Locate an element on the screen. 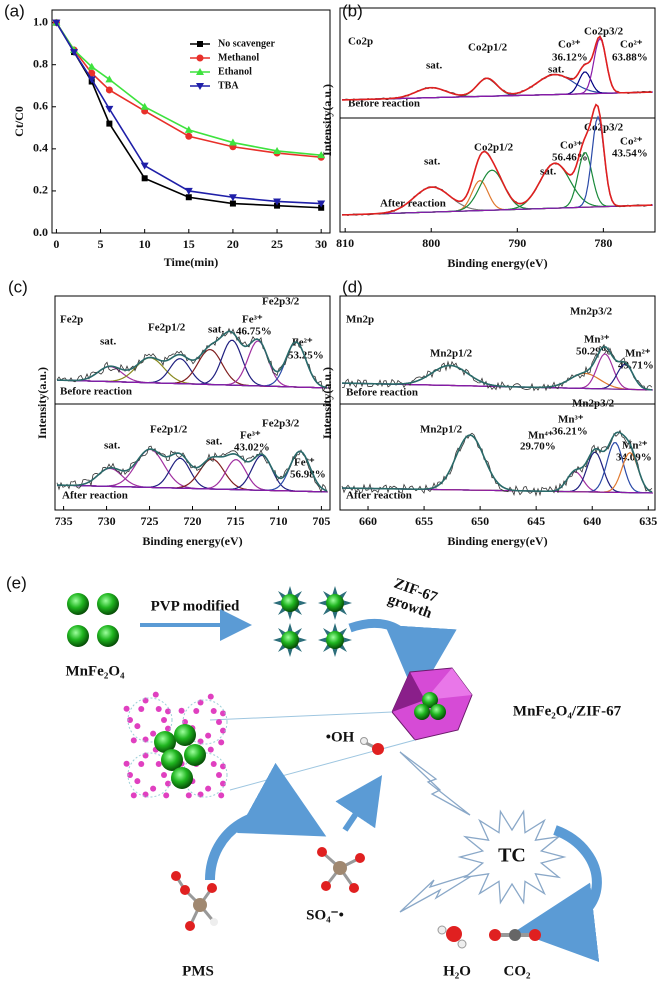  x-tick-label: 790 is located at coordinates (517, 243).